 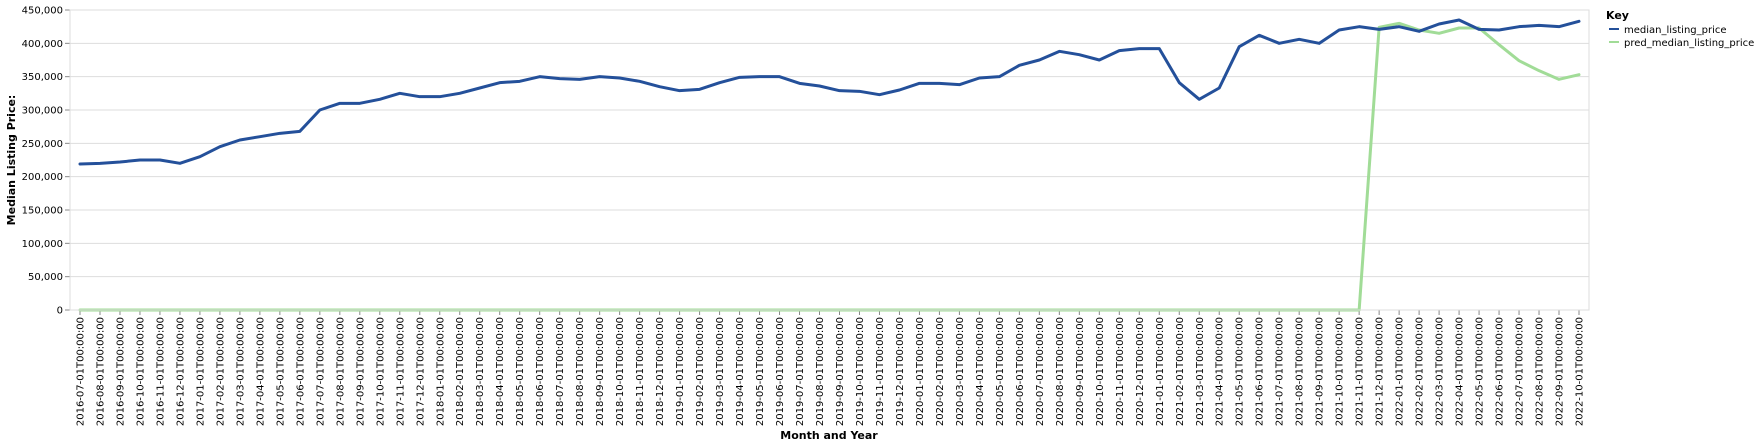 What do you see at coordinates (380, 371) in the screenshot?
I see `x-tick-label: 2017-10-01T00:00:00` at bounding box center [380, 371].